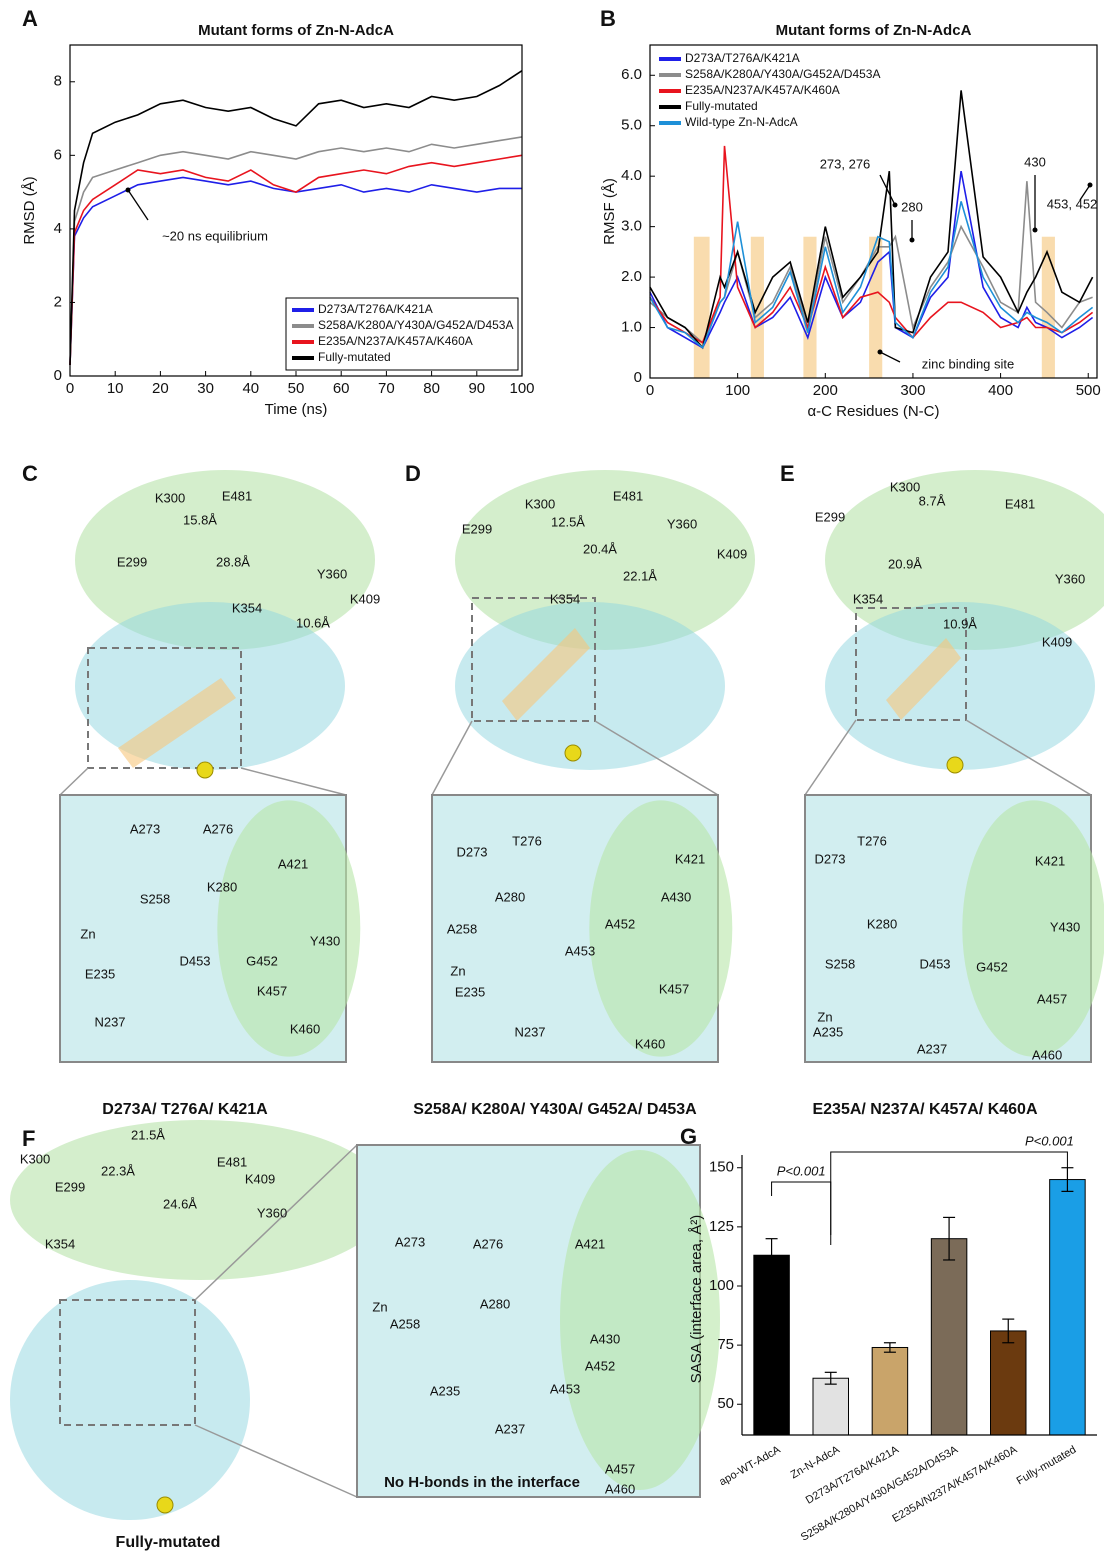 Image resolution: width=1104 pixels, height=1567 pixels. What do you see at coordinates (28, 1138) in the screenshot?
I see `panel-letter: F` at bounding box center [28, 1138].